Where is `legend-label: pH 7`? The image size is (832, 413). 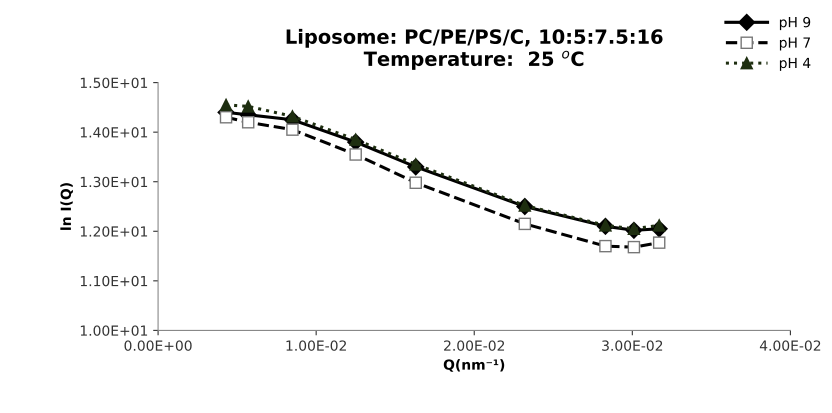 legend-label: pH 7 is located at coordinates (795, 43).